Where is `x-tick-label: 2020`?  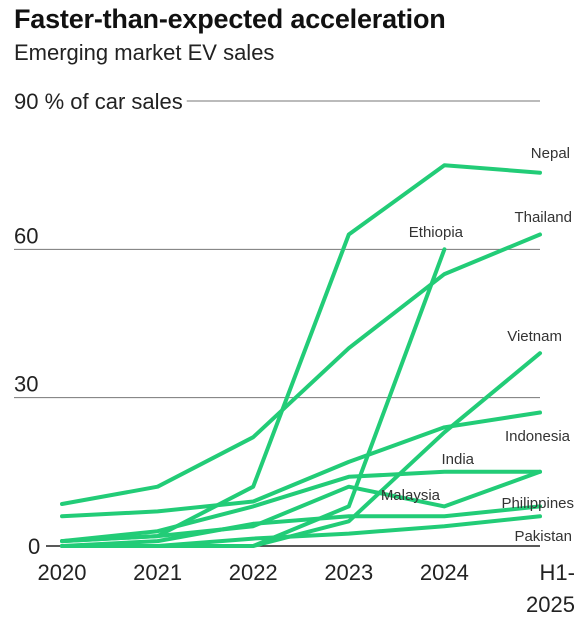
x-tick-label: 2020 is located at coordinates (62, 572).